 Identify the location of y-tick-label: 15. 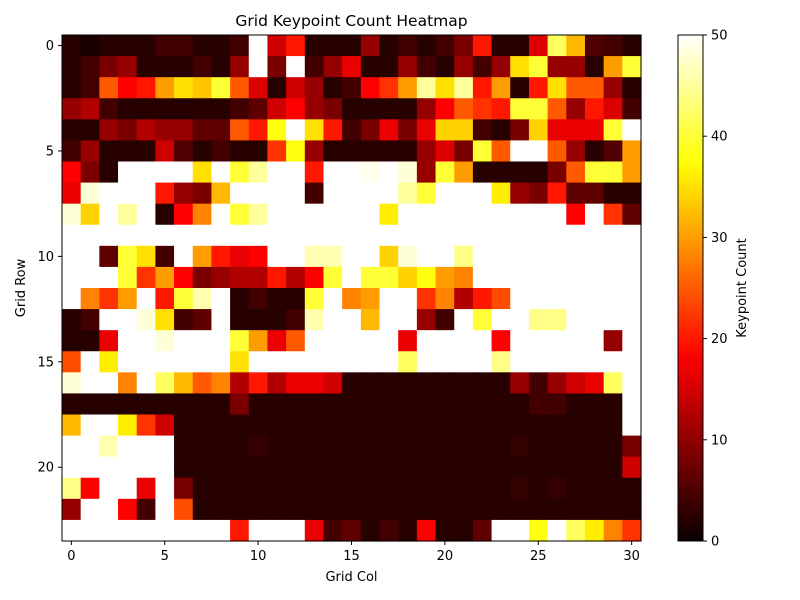
(45, 362).